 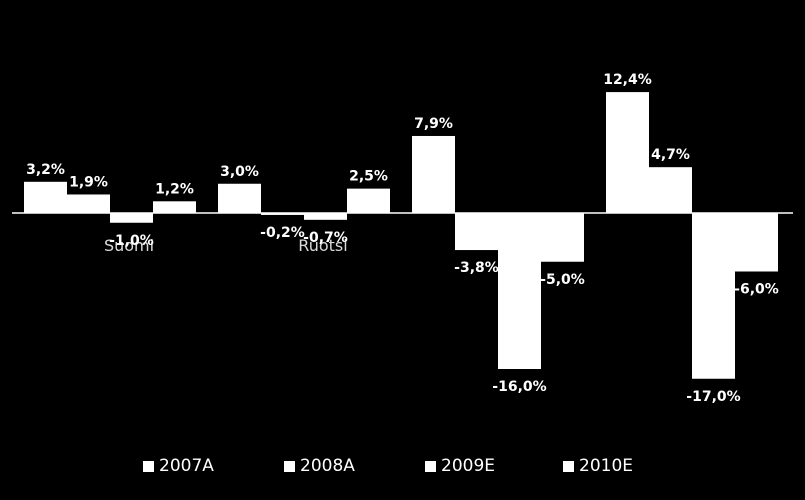 What do you see at coordinates (433, 174) in the screenshot?
I see `bar-2007a-viro` at bounding box center [433, 174].